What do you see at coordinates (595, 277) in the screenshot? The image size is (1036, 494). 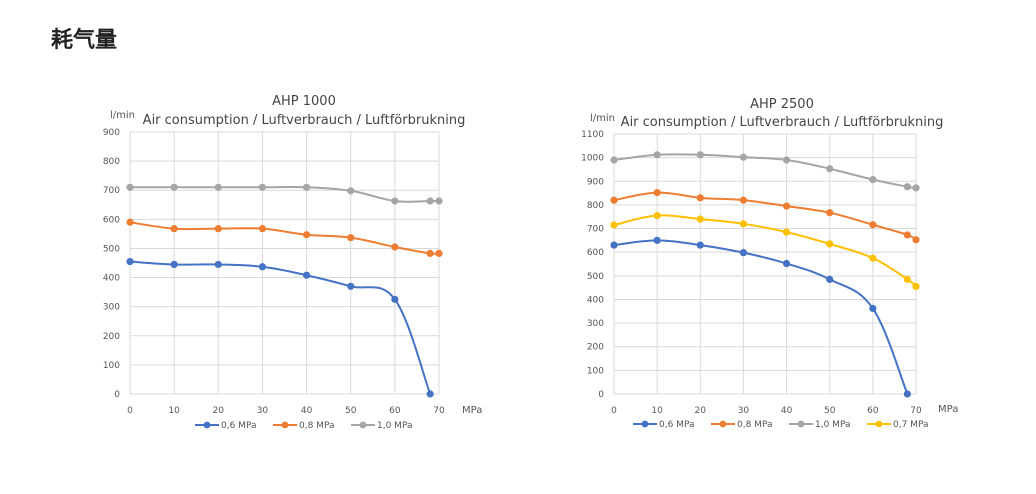 I see `y-tick-label: 500` at bounding box center [595, 277].